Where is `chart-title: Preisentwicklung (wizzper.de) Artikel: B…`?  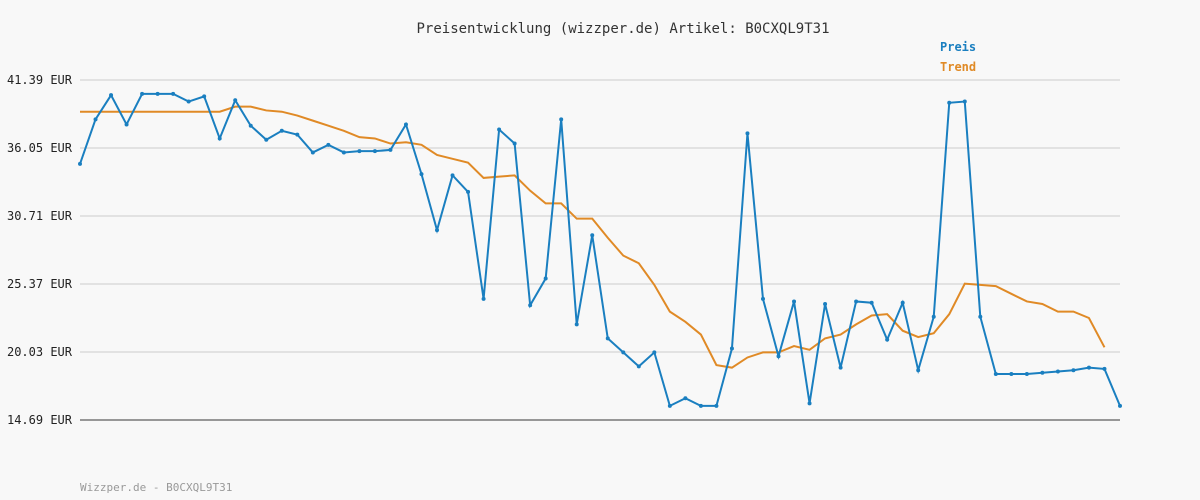 chart-title: Preisentwicklung (wizzper.de) Artikel: B… is located at coordinates (622, 29).